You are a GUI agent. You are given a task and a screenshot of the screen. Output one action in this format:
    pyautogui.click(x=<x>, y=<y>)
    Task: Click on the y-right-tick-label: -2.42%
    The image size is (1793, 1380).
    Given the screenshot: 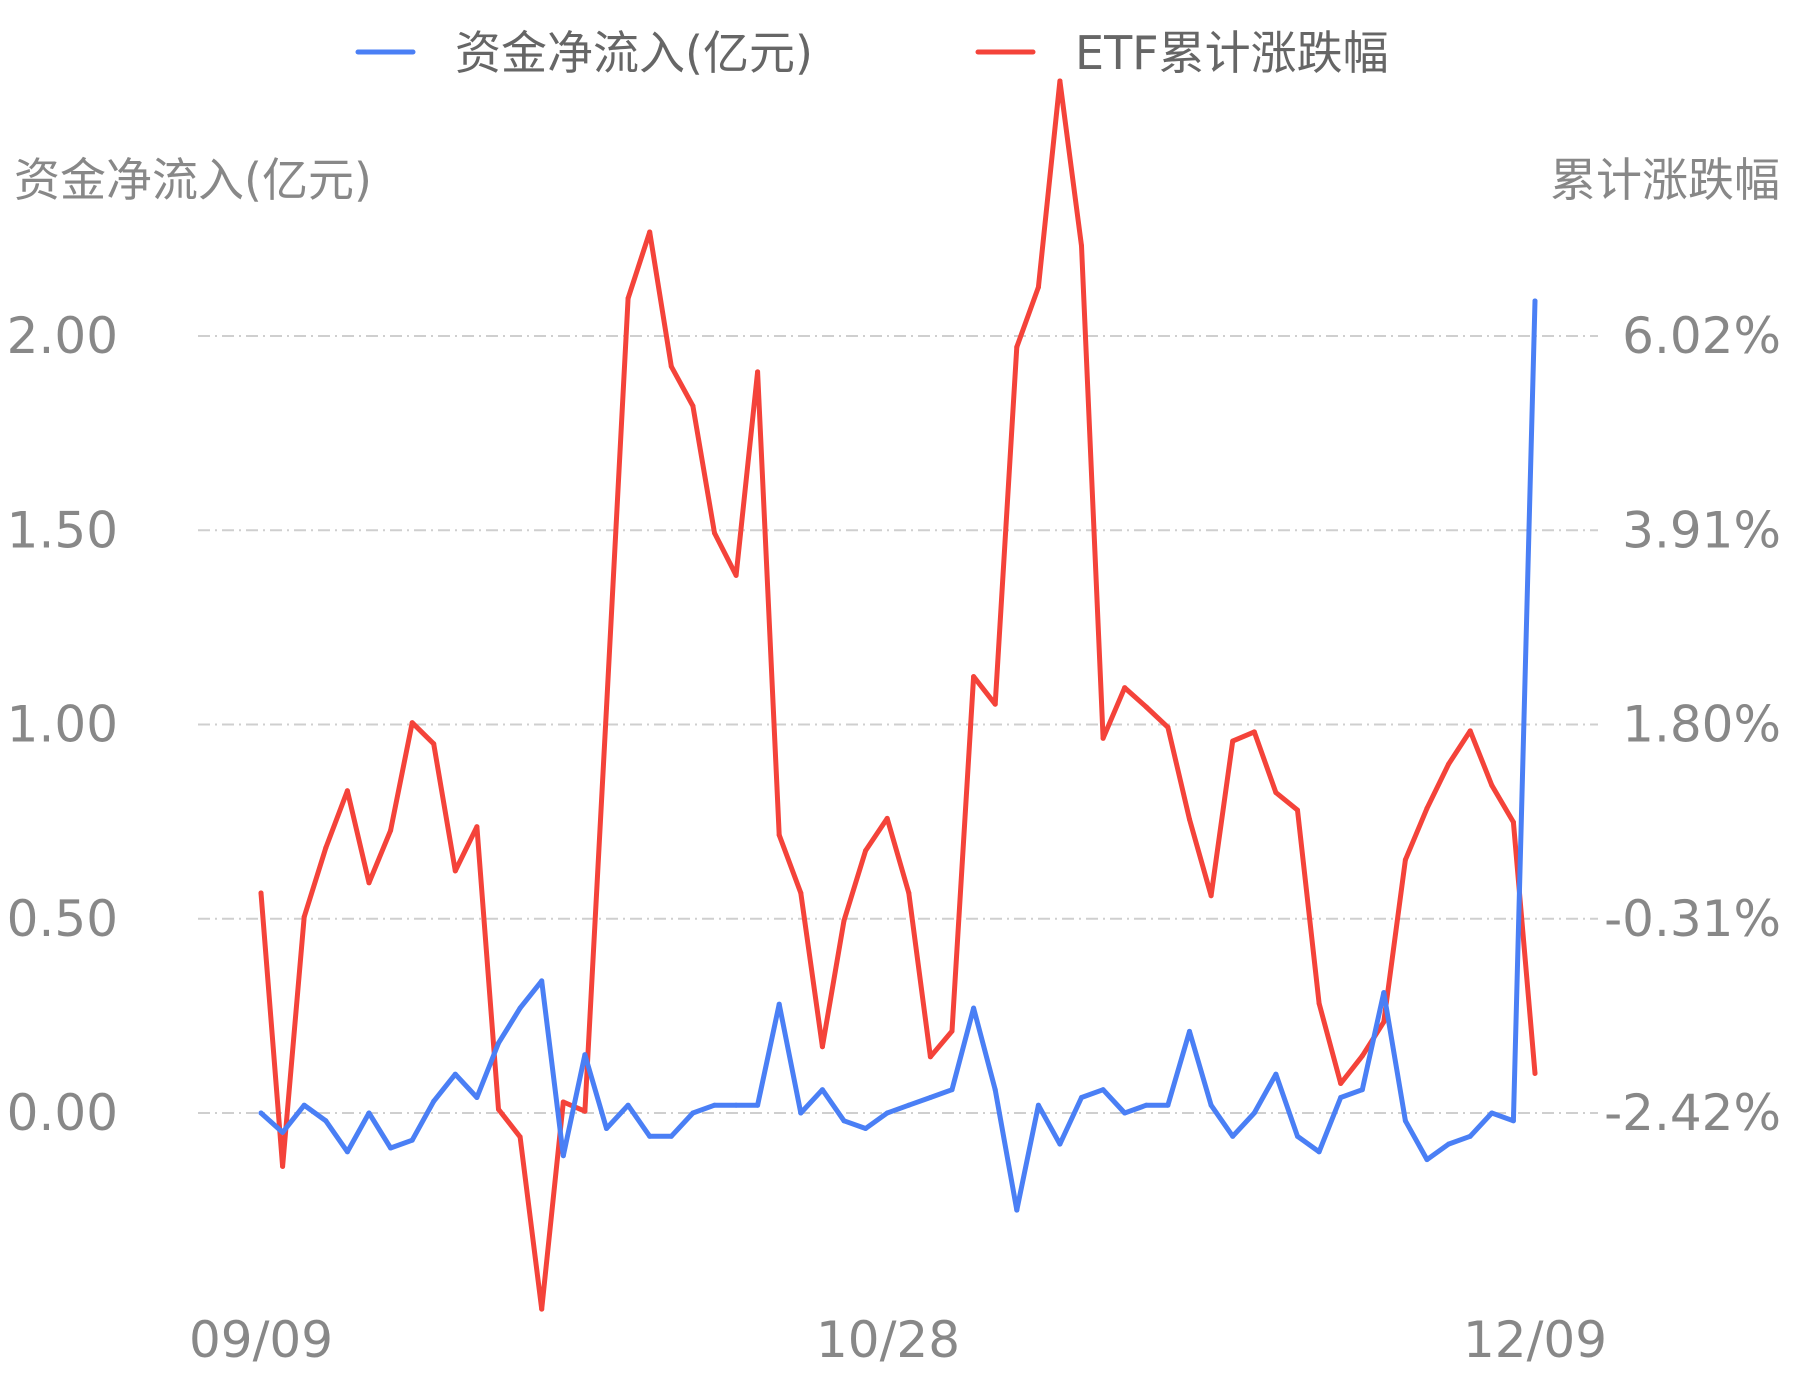 What is the action you would take?
    pyautogui.click(x=1692, y=1113)
    